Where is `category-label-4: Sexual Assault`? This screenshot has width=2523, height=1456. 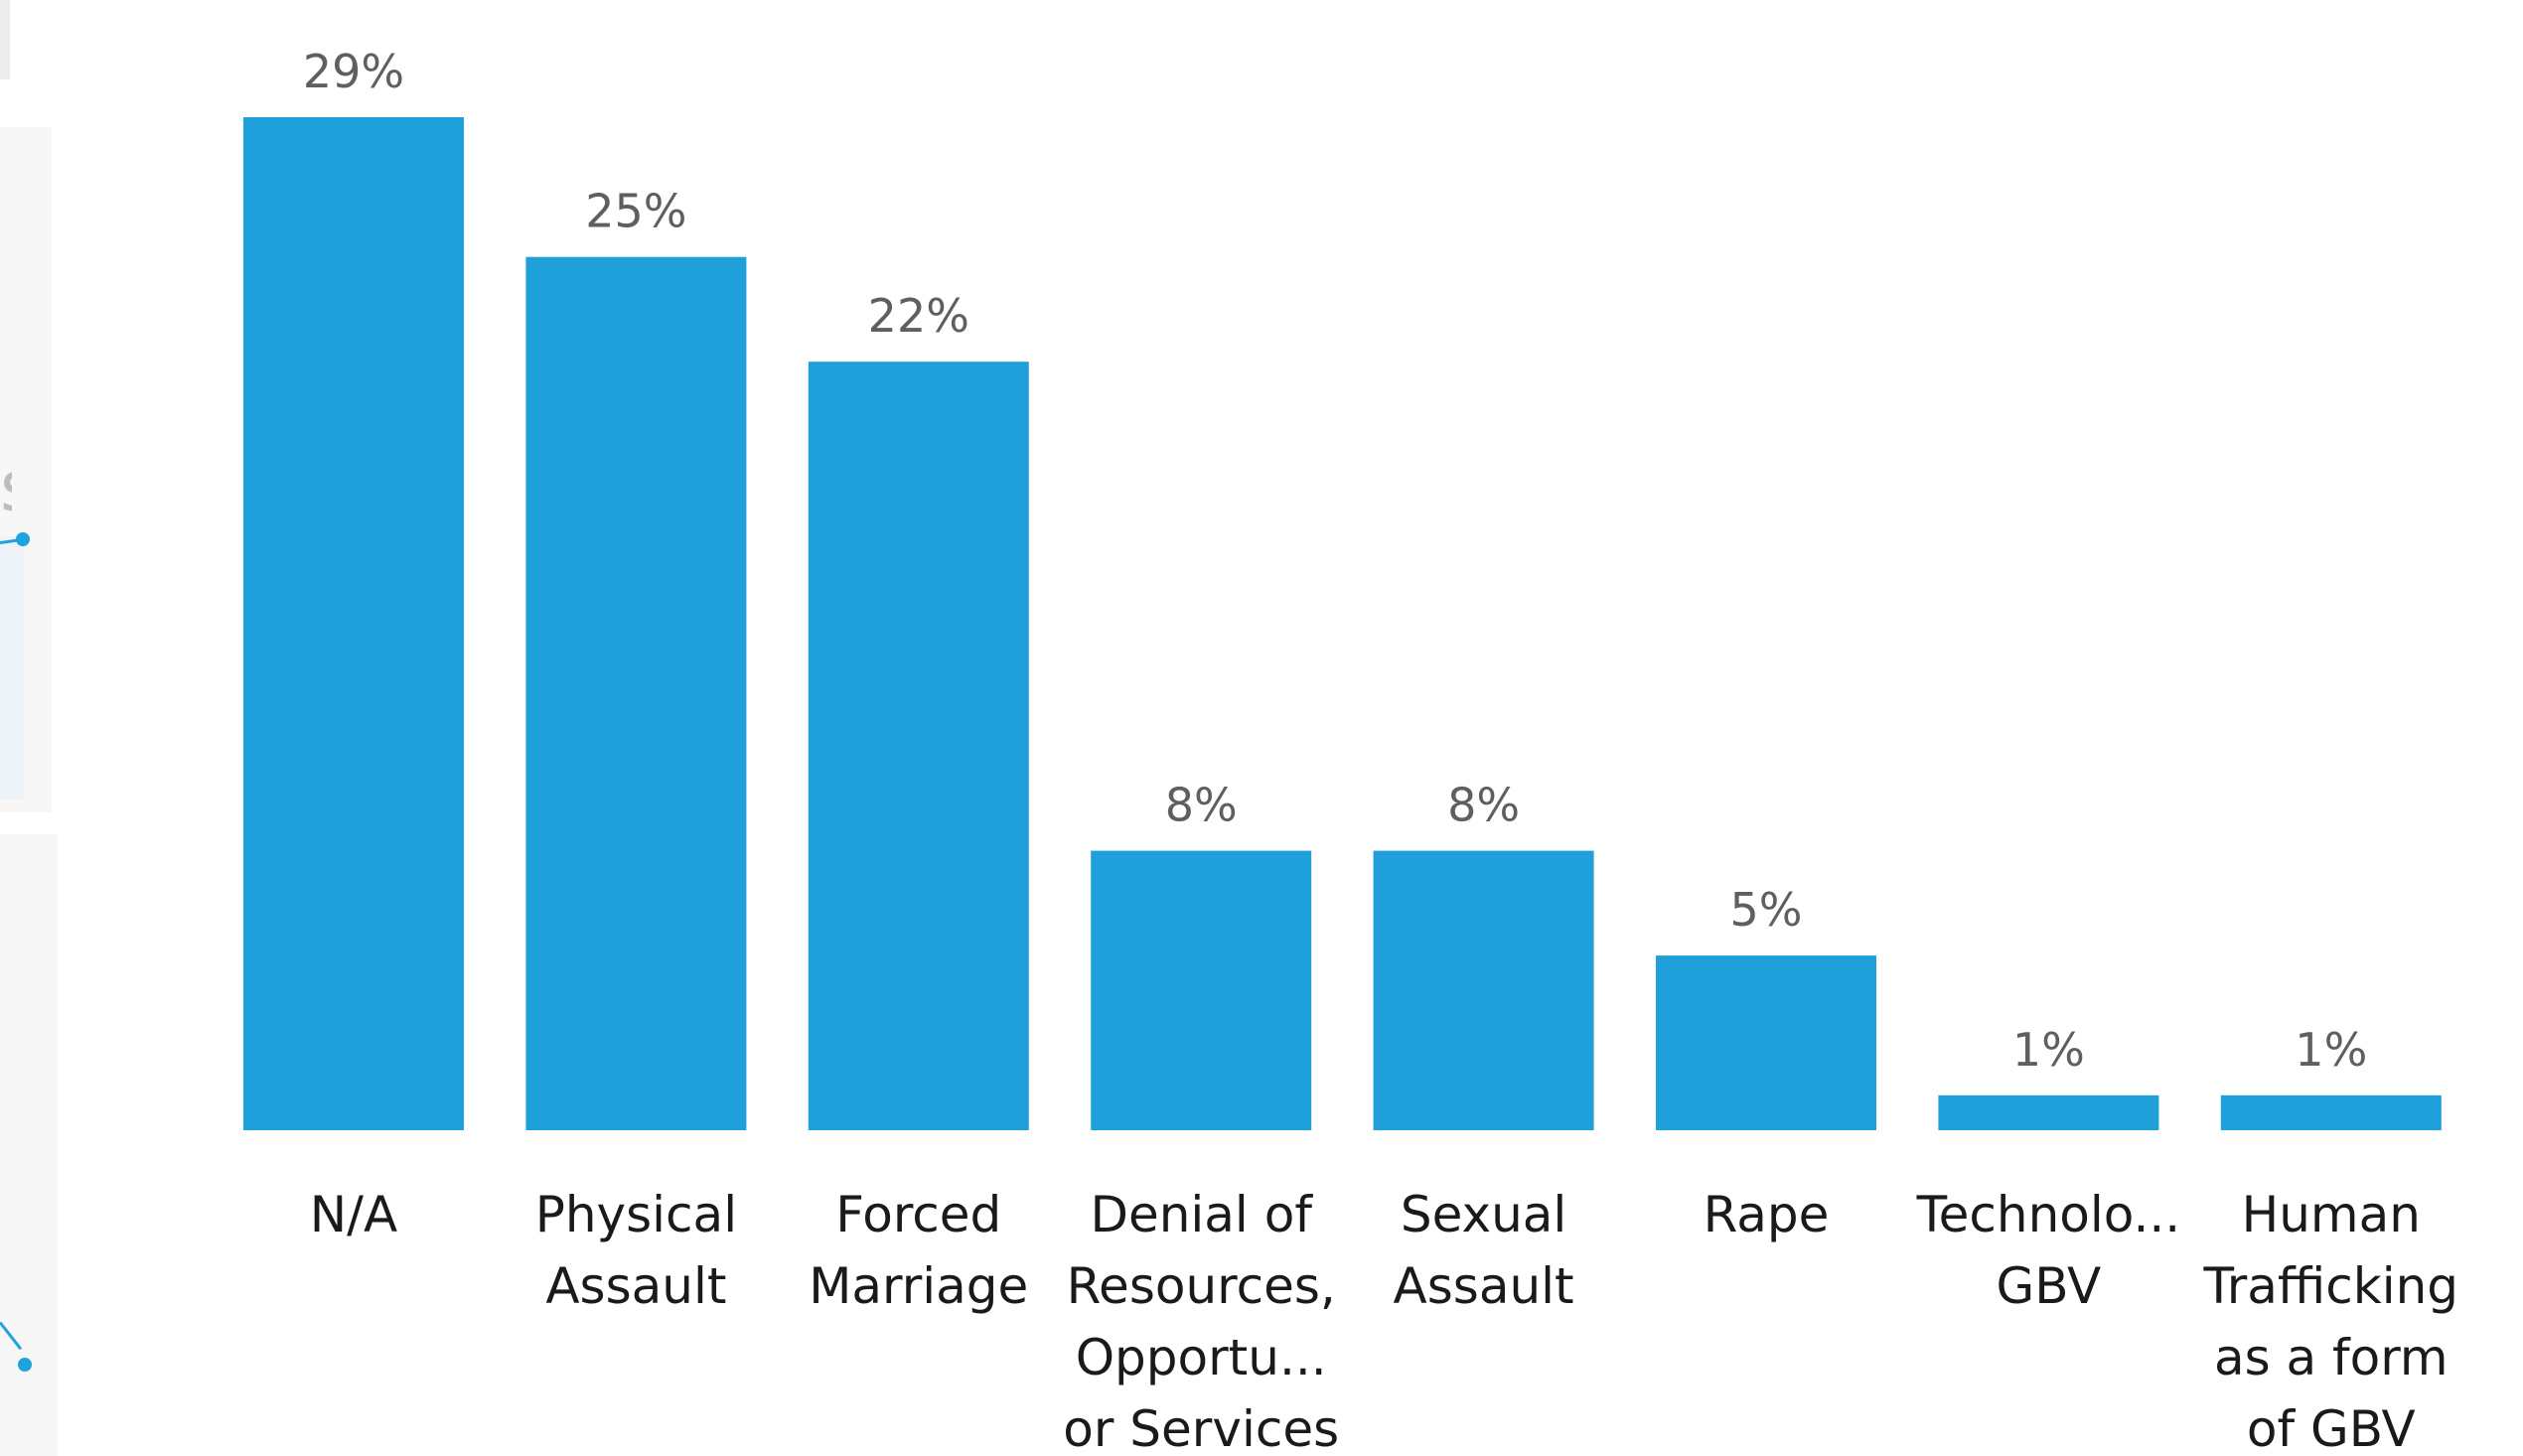 category-label-4: Sexual Assault is located at coordinates (1484, 1251).